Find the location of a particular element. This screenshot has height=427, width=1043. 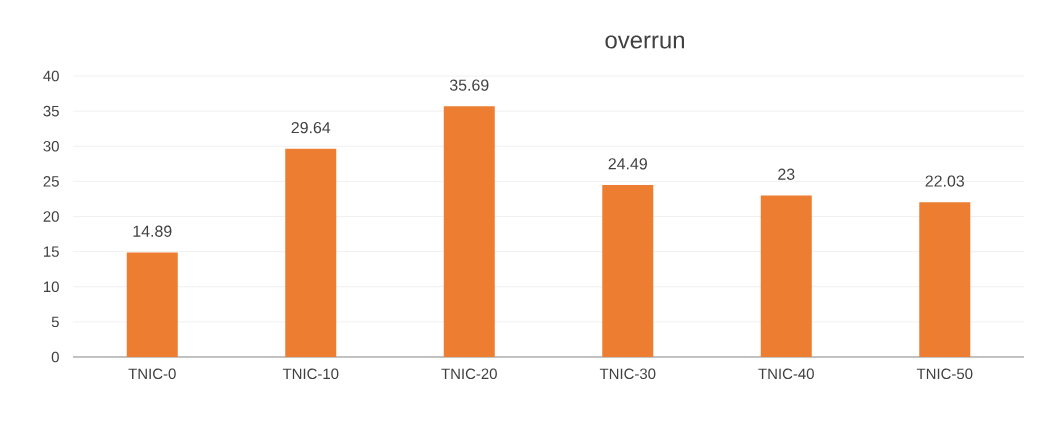

data-label: 23 is located at coordinates (786, 174).